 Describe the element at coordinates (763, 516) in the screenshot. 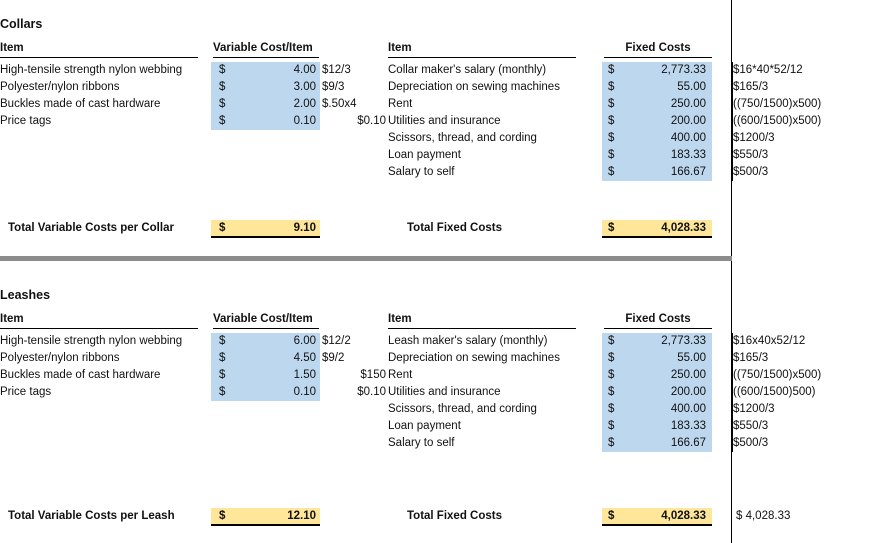

I see `total-fixed-note: $ 4,028.33` at that location.